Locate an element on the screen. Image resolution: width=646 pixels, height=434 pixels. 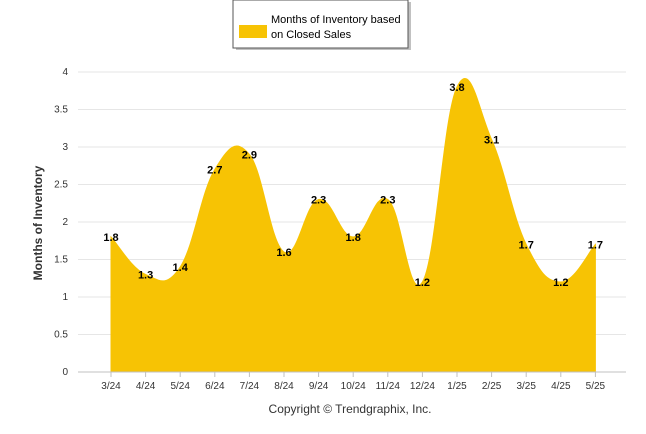
x-tick-label: 2/25 is located at coordinates (492, 386).